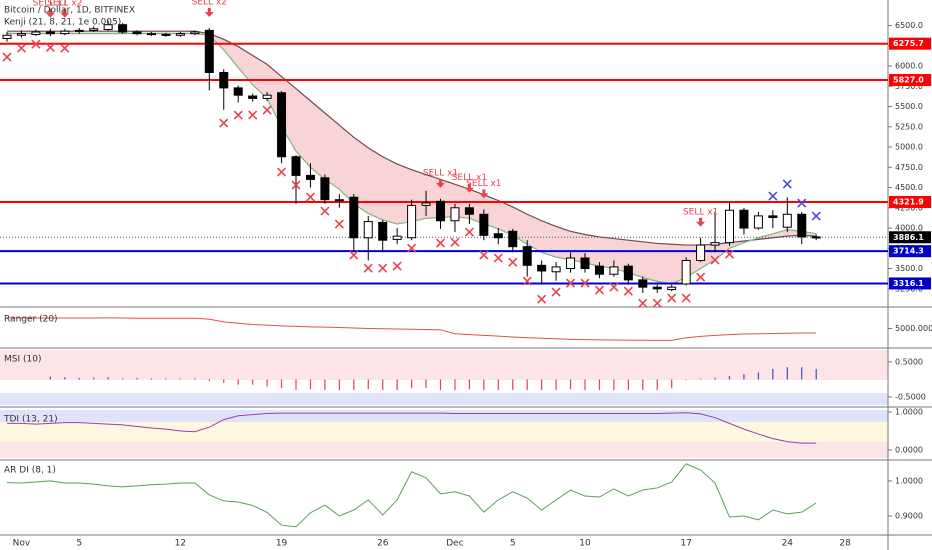 The width and height of the screenshot is (932, 550). Describe the element at coordinates (444, 450) in the screenshot. I see `tdi-lower-band` at that location.